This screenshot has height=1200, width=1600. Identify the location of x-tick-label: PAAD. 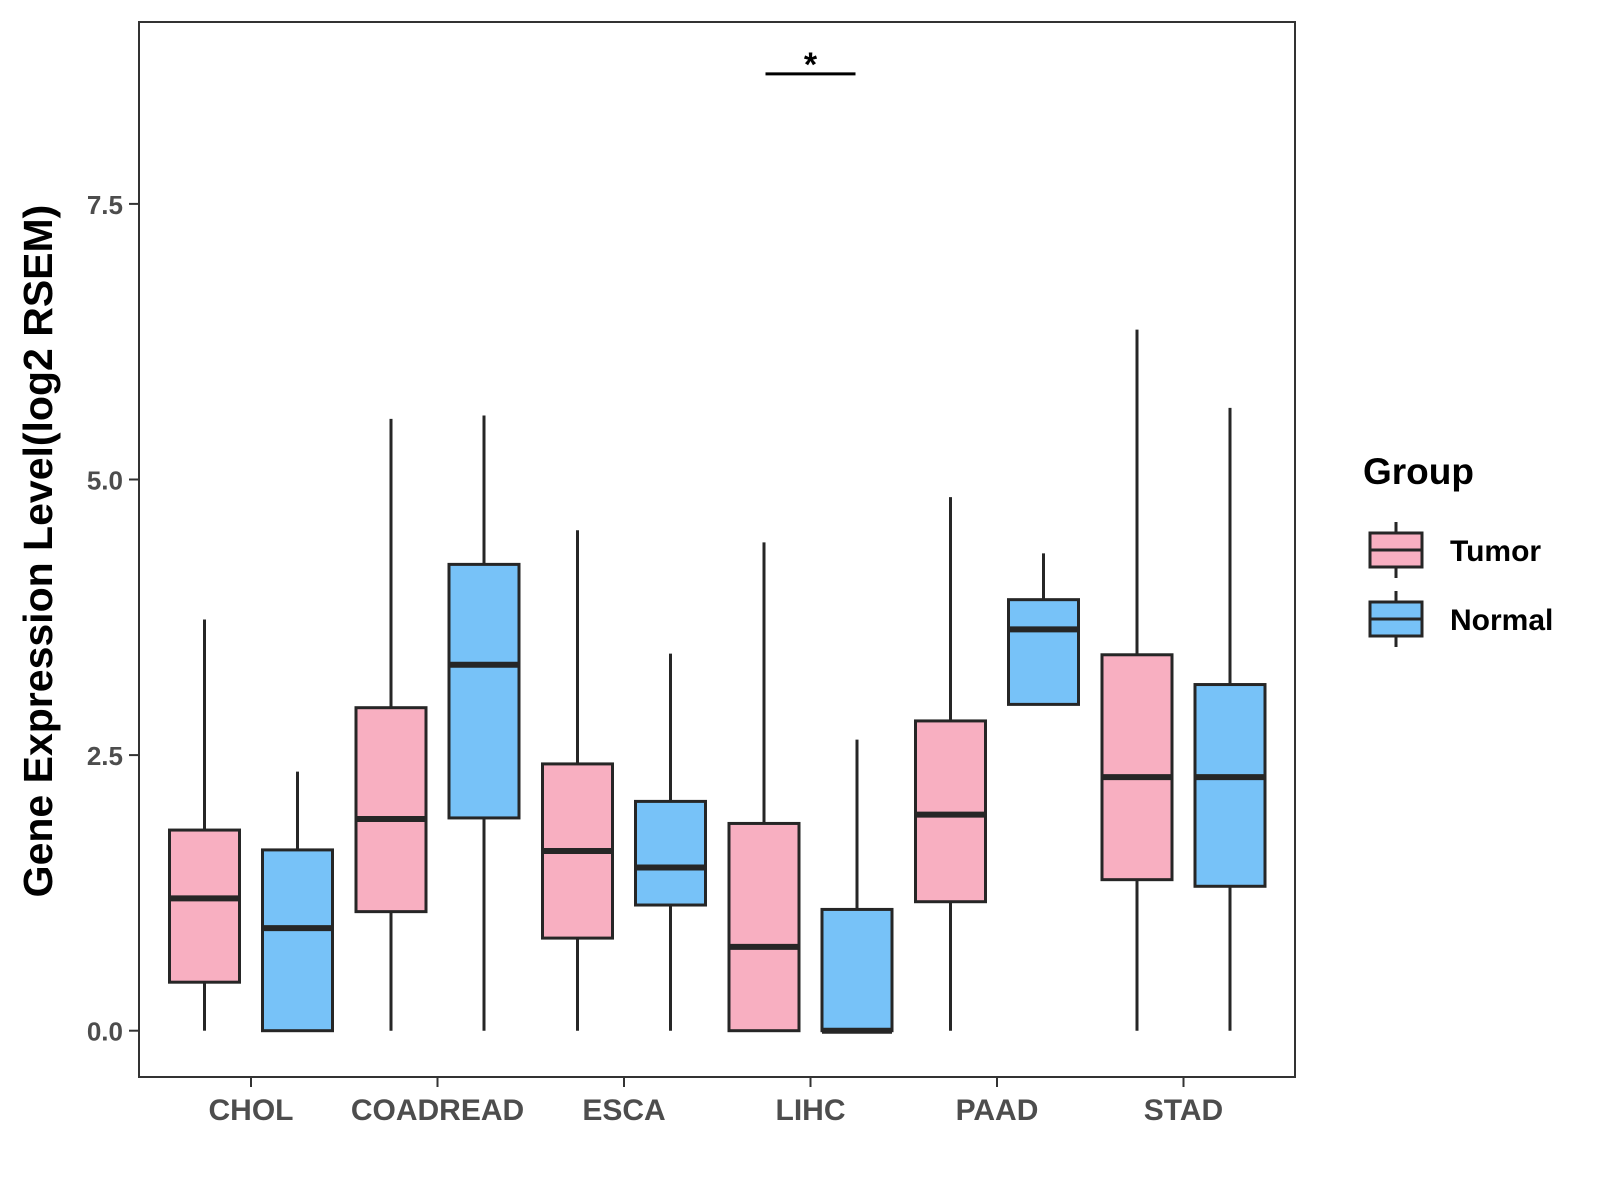
(997, 1110).